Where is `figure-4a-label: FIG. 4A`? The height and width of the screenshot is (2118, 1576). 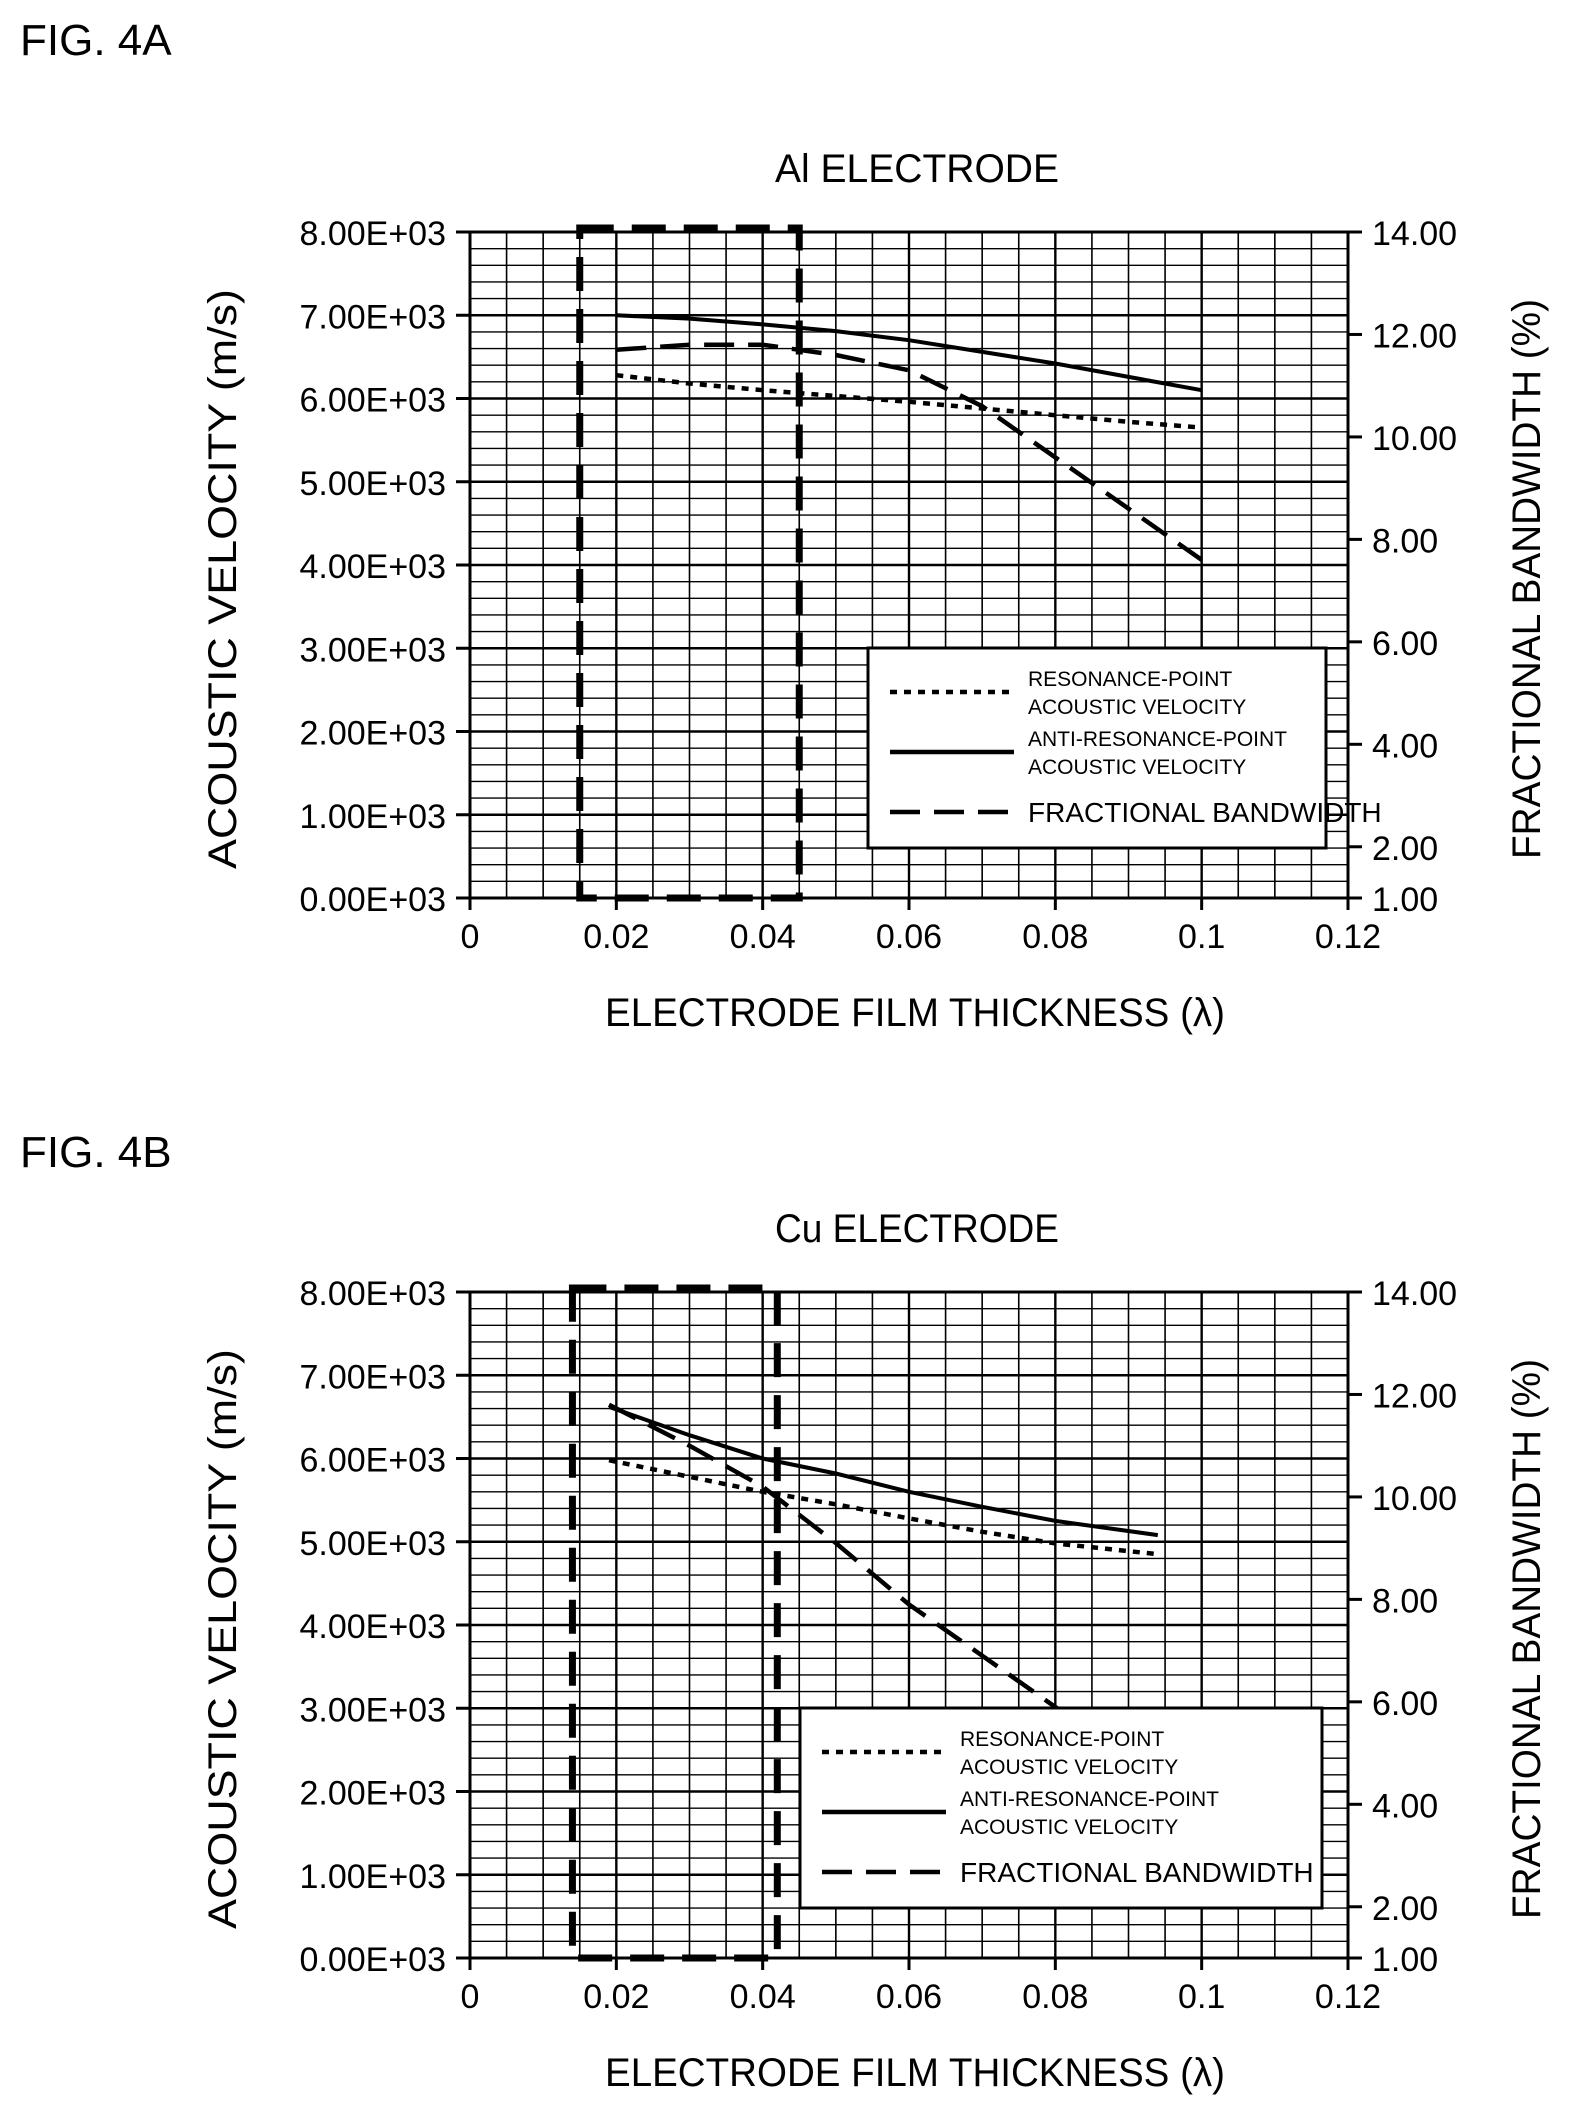 figure-4a-label: FIG. 4A is located at coordinates (96, 40).